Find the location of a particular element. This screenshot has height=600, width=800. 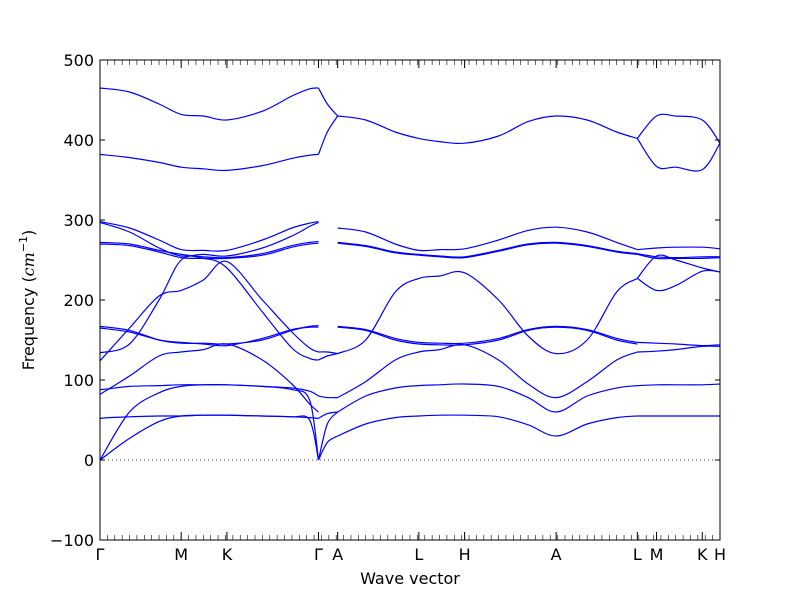

y-axis-label: Frequency (cm−1) is located at coordinates (27, 300).